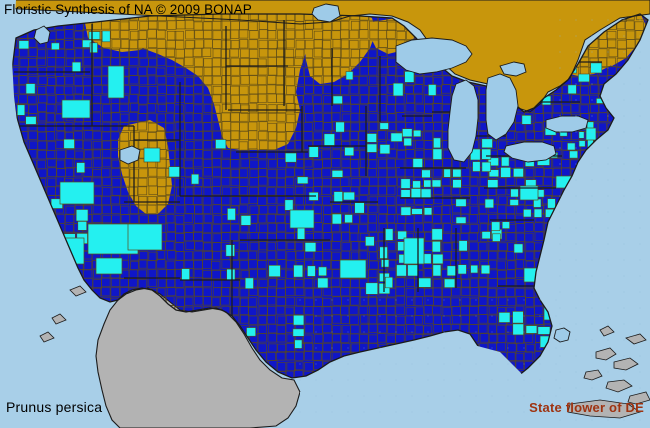 This screenshot has height=428, width=650. I want to click on county-cell-KS, so click(302, 180).